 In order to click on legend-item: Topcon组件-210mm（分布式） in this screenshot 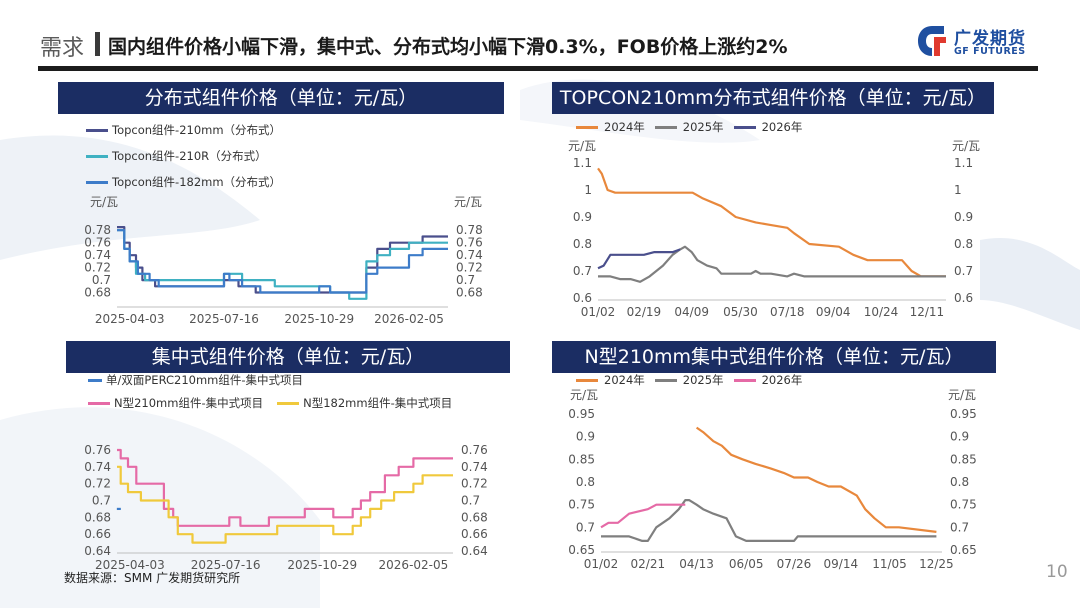, I will do `click(183, 130)`.